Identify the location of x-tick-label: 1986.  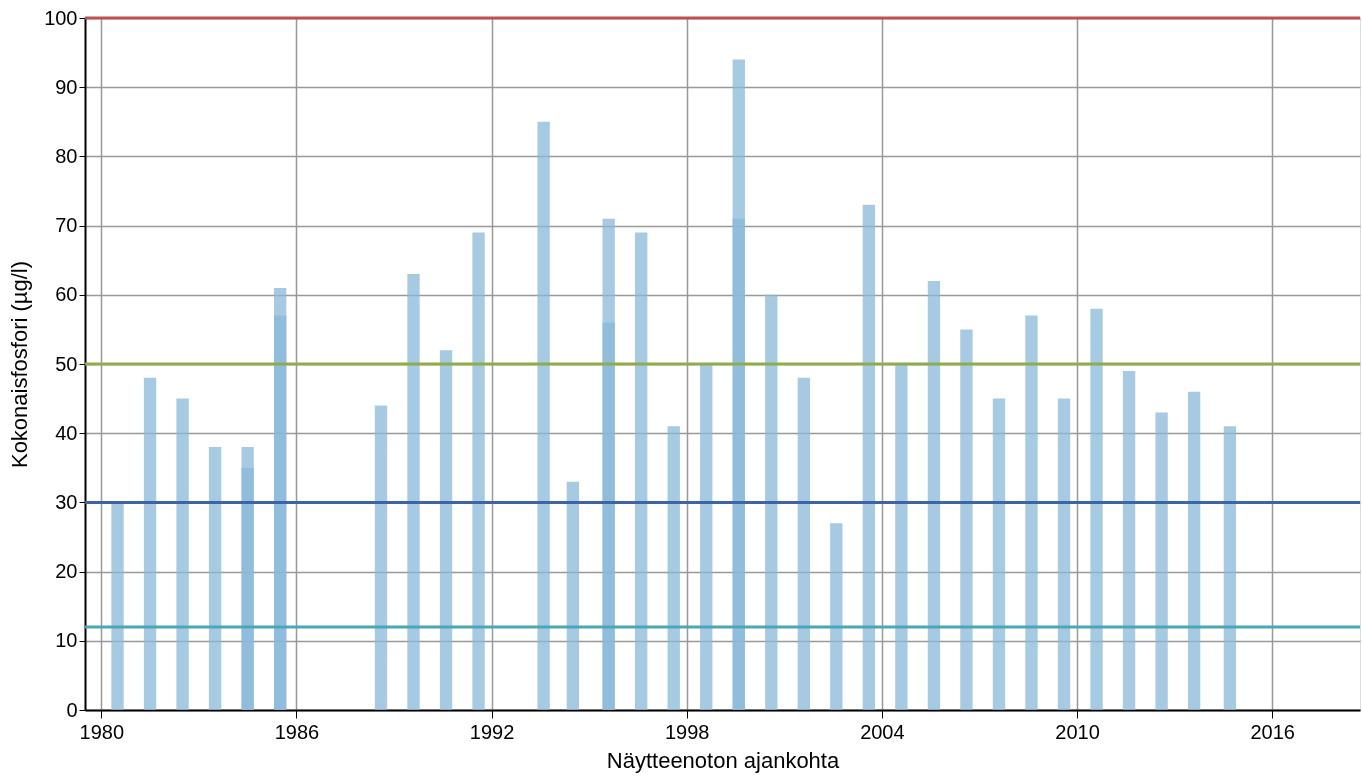
(297, 731).